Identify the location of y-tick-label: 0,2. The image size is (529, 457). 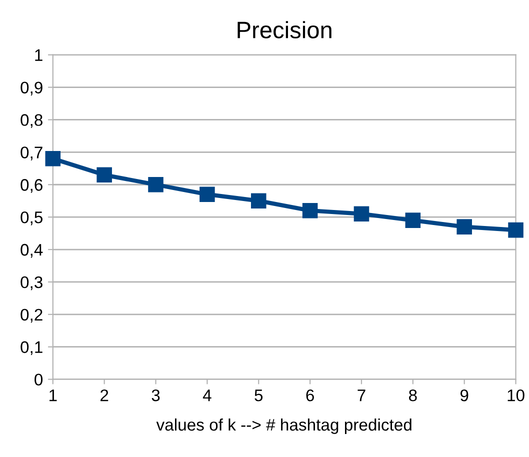
(31, 315).